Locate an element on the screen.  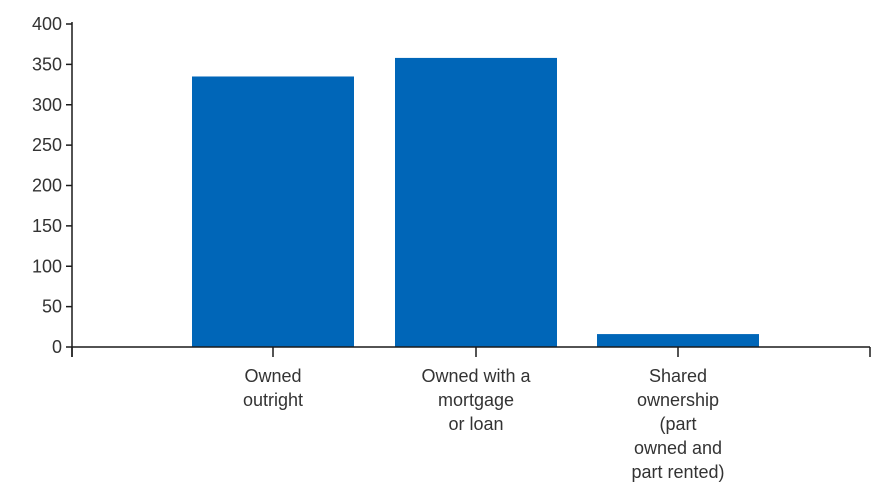
x-category-label-line: Owned is located at coordinates (272, 376).